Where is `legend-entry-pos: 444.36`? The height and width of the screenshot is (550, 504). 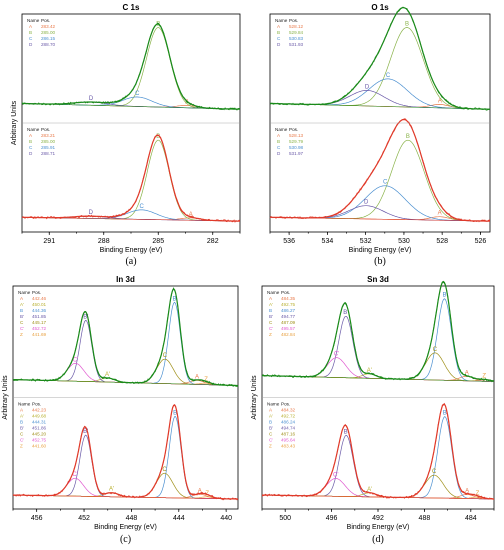 legend-entry-pos: 444.36 is located at coordinates (39, 310).